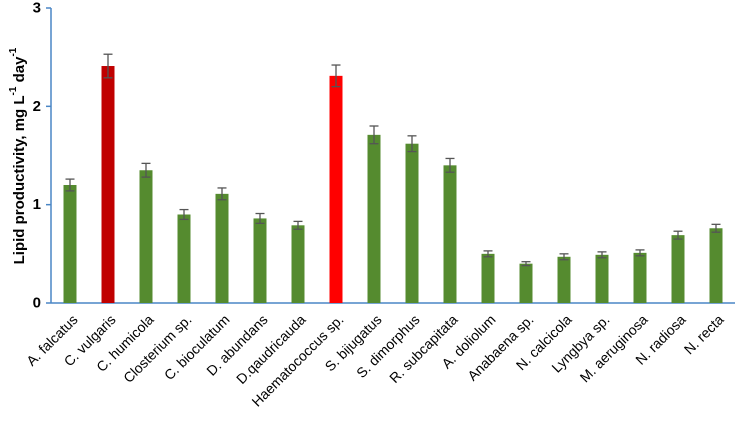 This screenshot has height=432, width=754. I want to click on y-tick-label: 3, so click(37, 8).